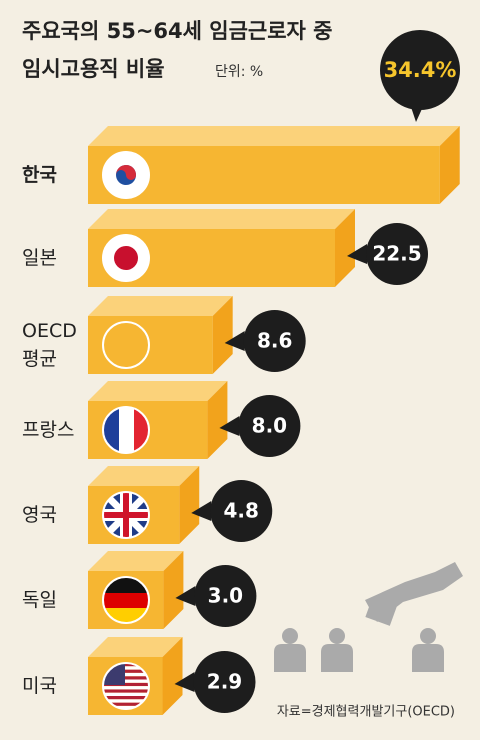  Describe the element at coordinates (368, 617) in the screenshot. I see `decor-icons` at that location.